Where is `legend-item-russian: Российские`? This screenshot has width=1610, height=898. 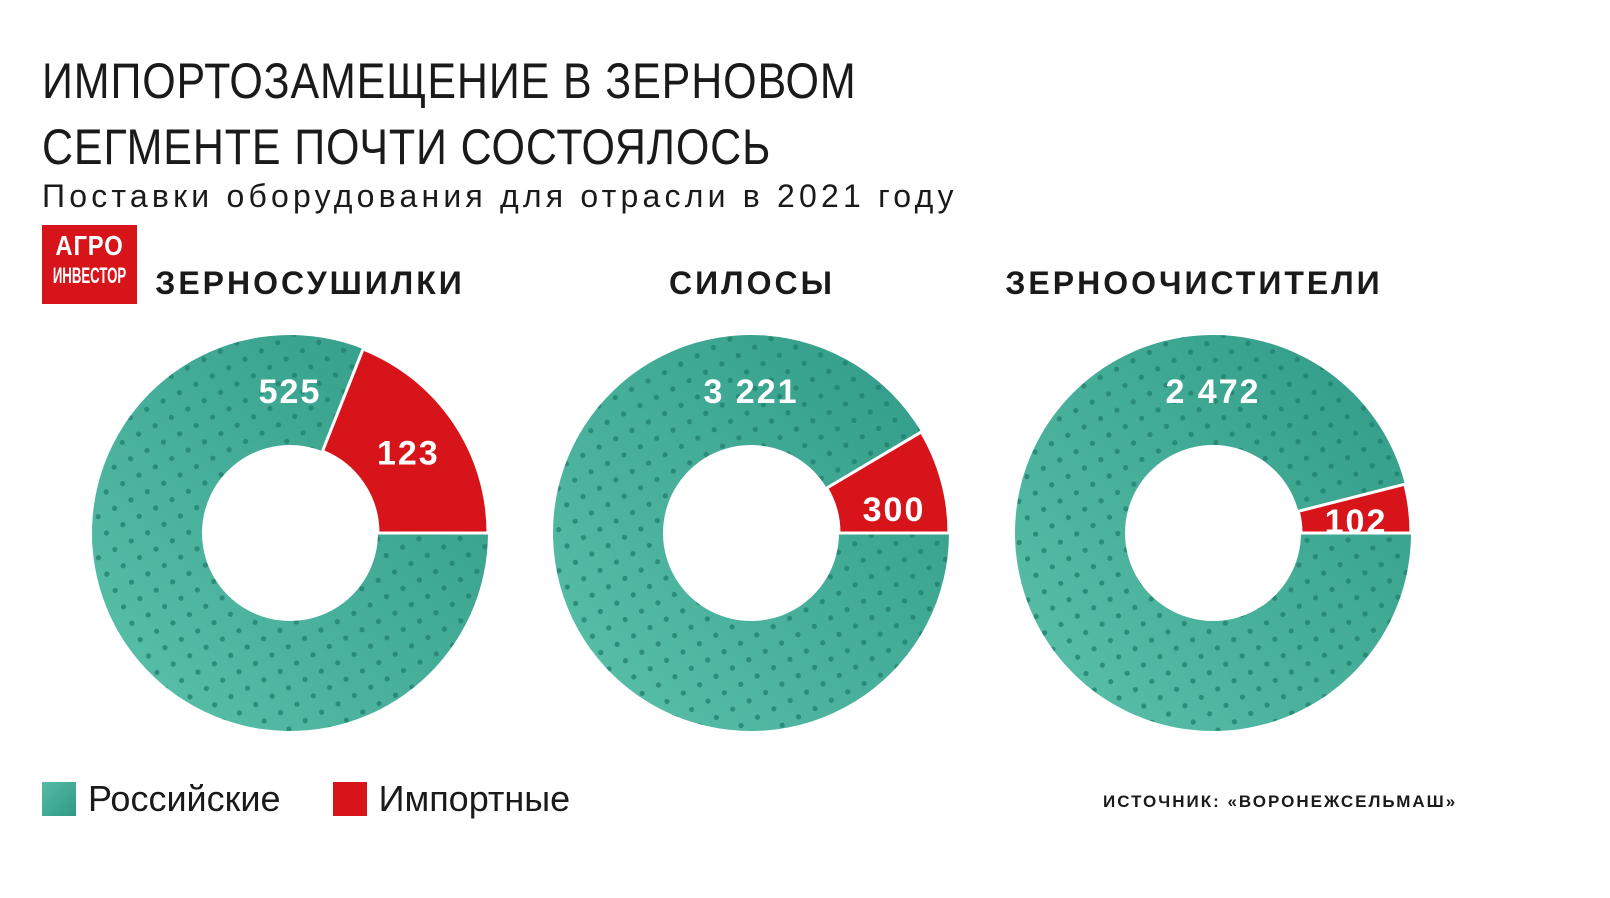
legend-item-russian: Российские is located at coordinates (161, 799).